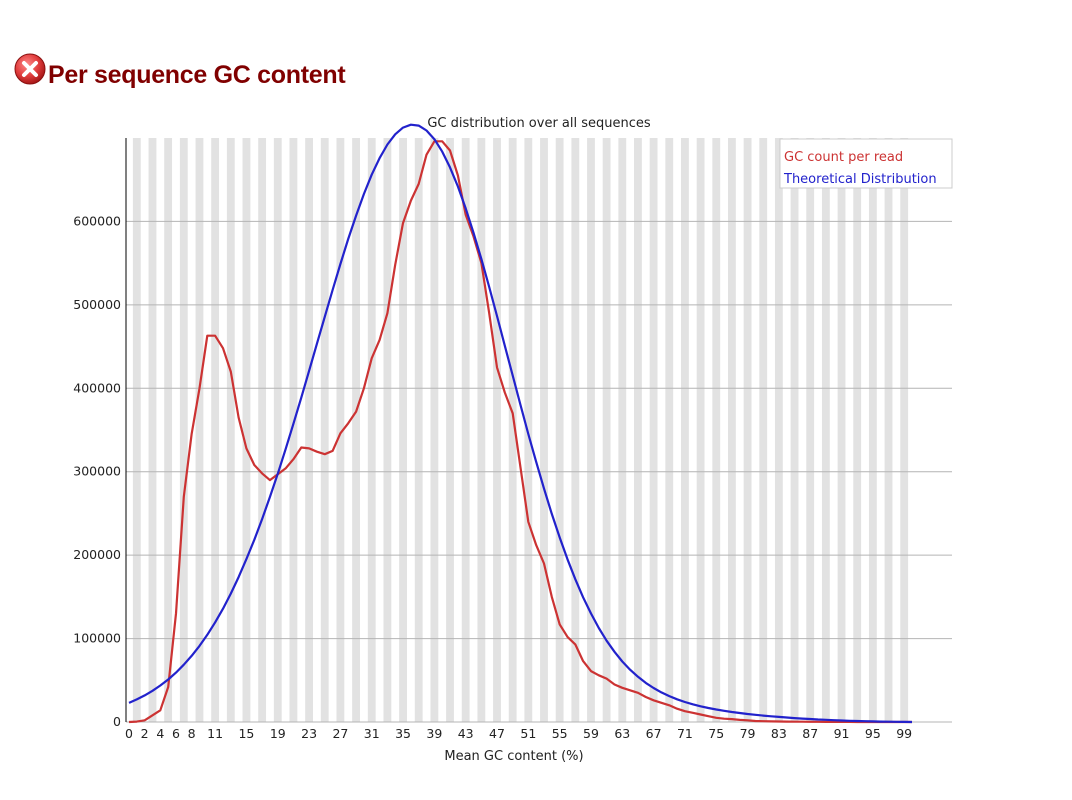 This screenshot has width=1072, height=800. What do you see at coordinates (497, 733) in the screenshot?
I see `x-tick-label: 47` at bounding box center [497, 733].